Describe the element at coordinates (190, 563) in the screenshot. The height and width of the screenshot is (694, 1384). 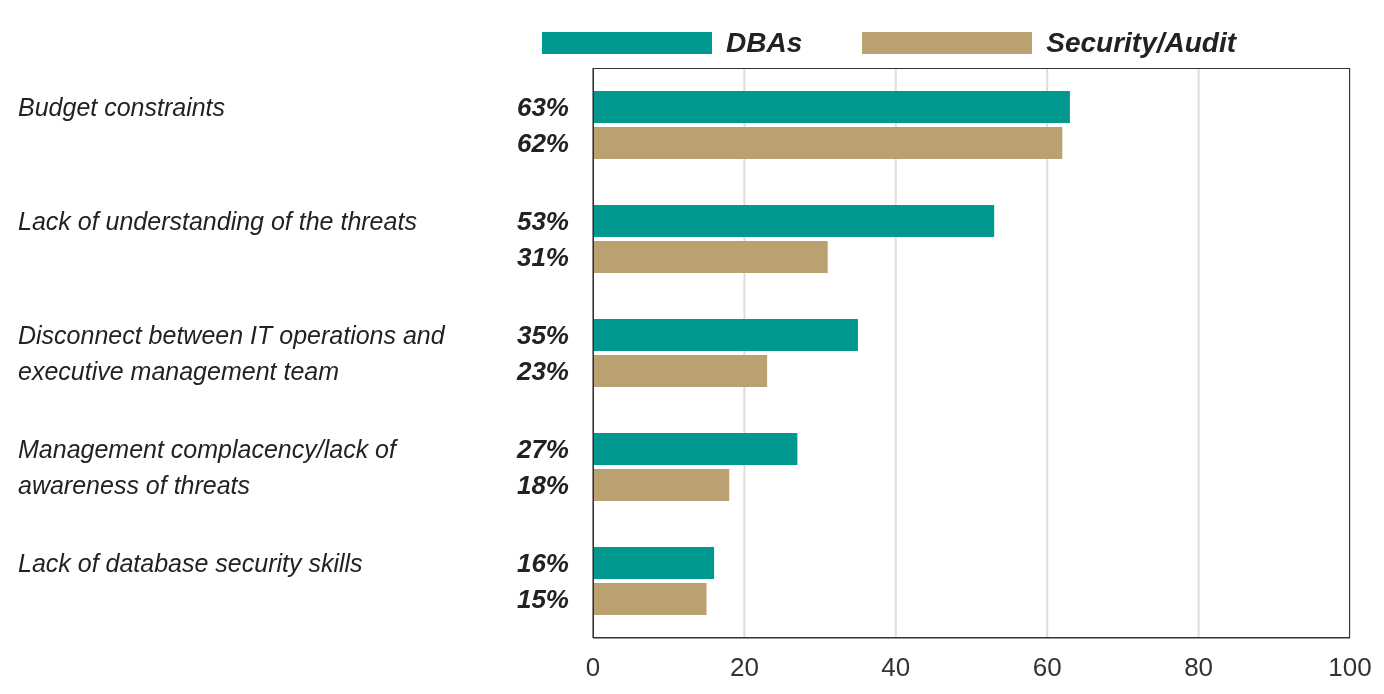
I see `y-tick-label: Lack of database security skills` at that location.